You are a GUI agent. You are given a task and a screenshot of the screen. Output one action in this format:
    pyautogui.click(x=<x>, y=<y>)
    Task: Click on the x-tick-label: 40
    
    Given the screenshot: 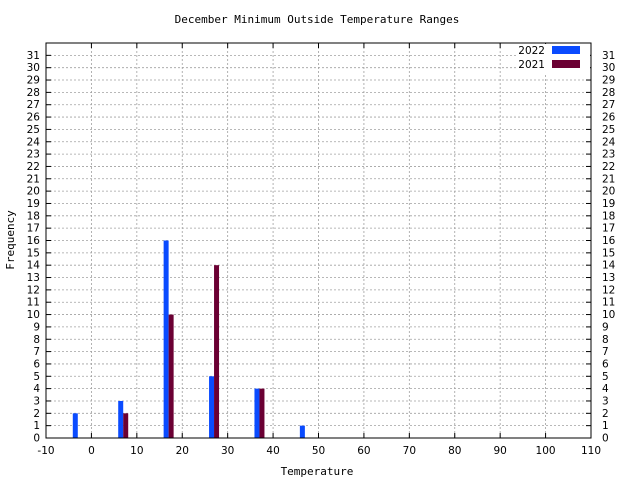 What is the action you would take?
    pyautogui.click(x=272, y=451)
    